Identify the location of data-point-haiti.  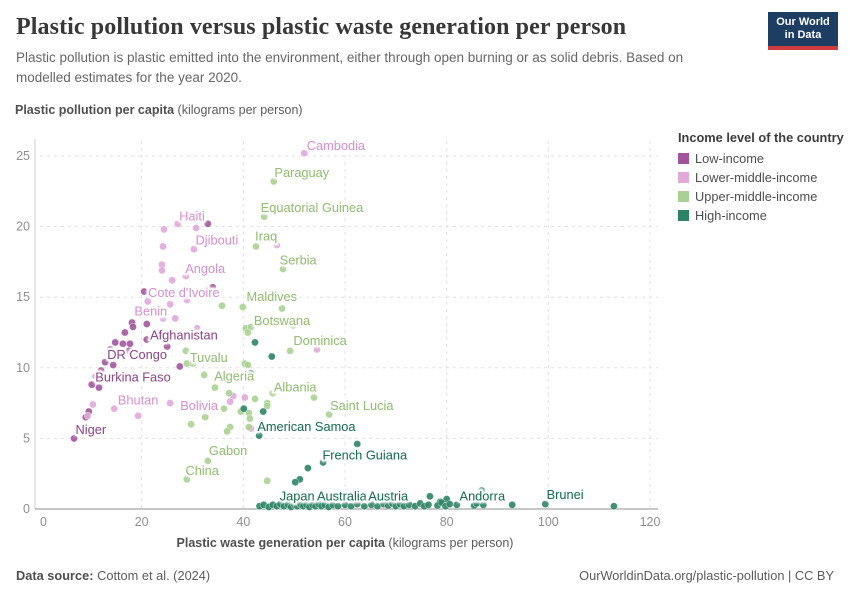
(177, 223).